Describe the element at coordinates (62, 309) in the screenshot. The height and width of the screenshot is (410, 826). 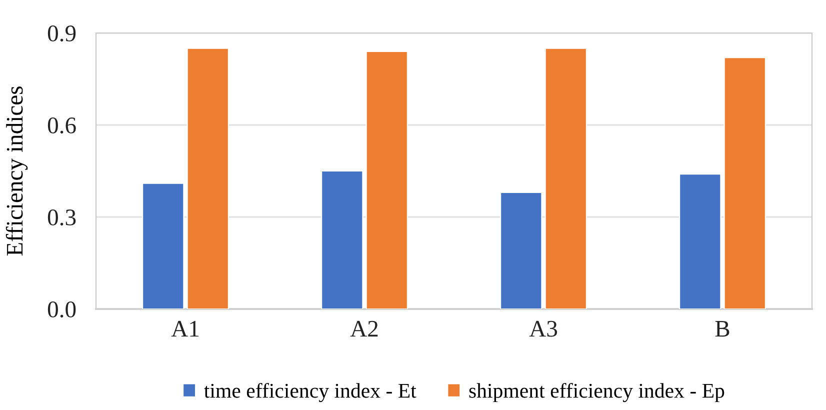
I see `y-tick-label: 0.0` at that location.